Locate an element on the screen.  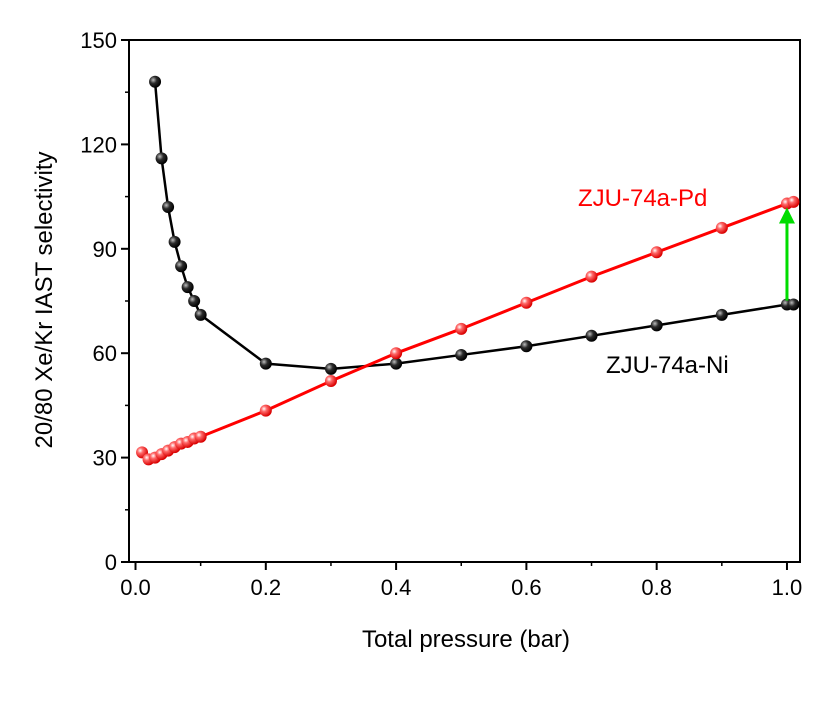
y-tick-label: 60 is located at coordinates (105, 353).